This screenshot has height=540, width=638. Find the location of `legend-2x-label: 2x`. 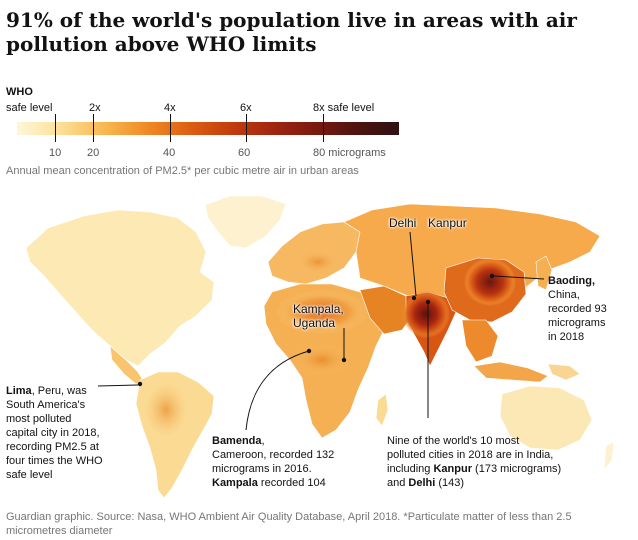

legend-2x-label: 2x is located at coordinates (95, 108).